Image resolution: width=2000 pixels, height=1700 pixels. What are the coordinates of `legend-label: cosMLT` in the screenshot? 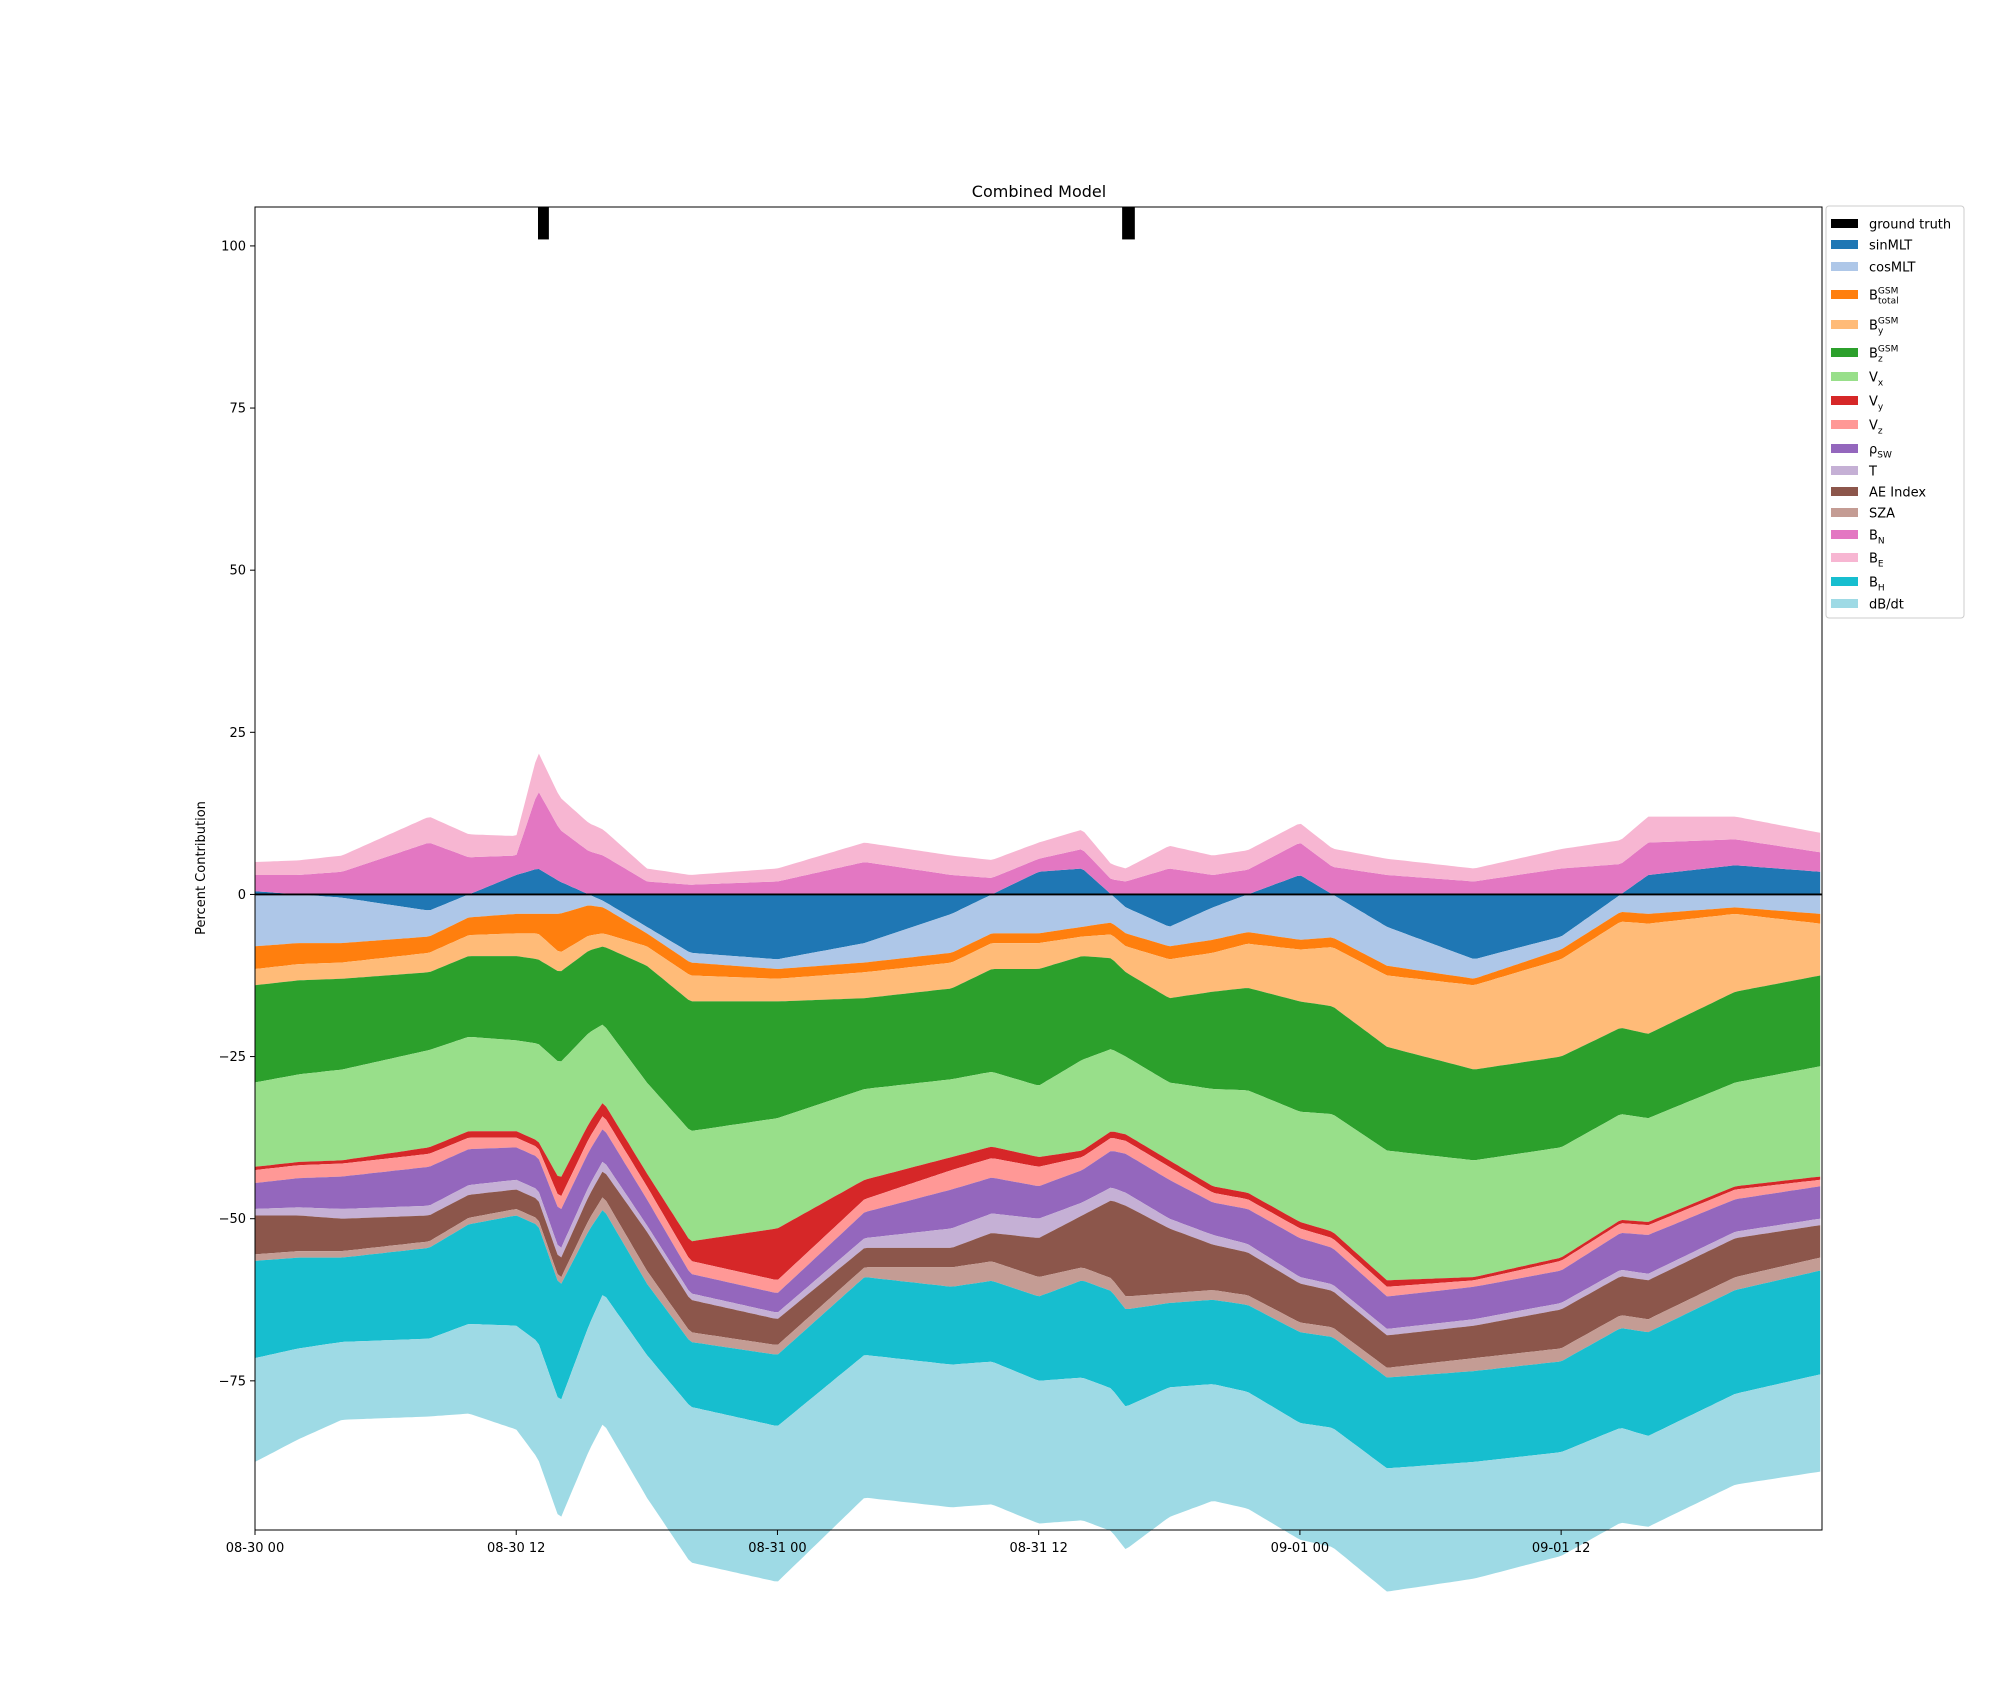 It's located at (1892, 268).